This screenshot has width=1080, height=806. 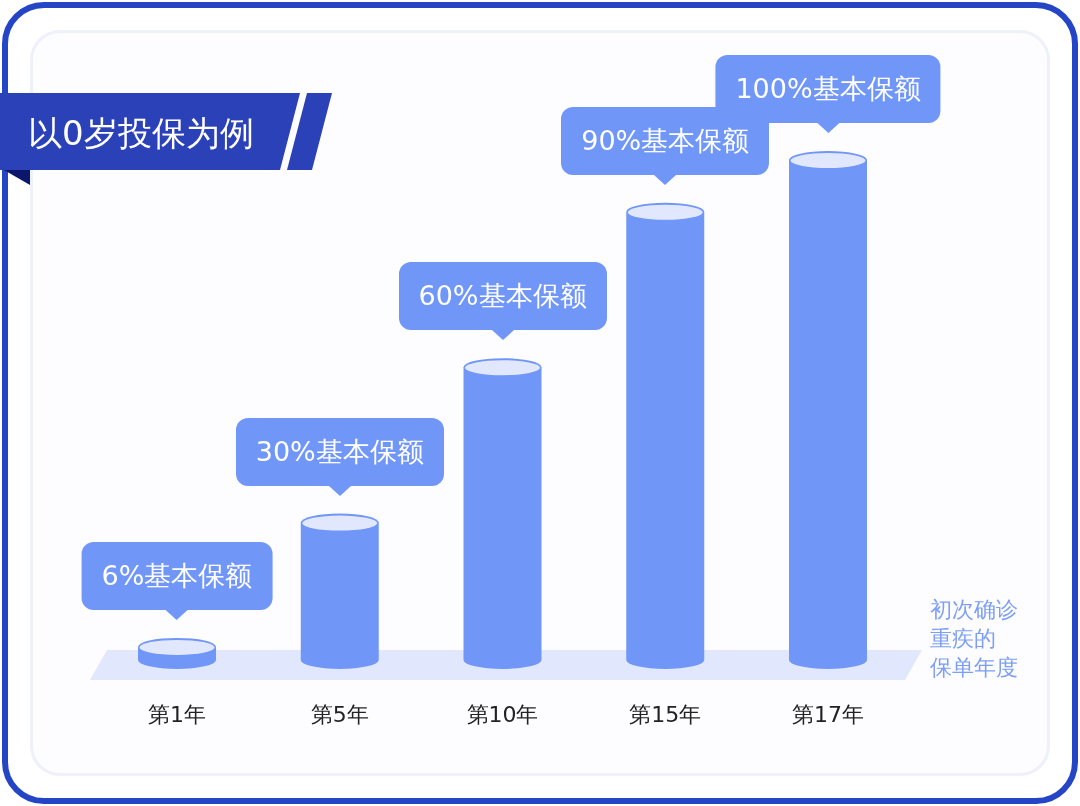 What do you see at coordinates (974, 638) in the screenshot?
I see `x-axis-title: 初次确诊重疾的保单年度` at bounding box center [974, 638].